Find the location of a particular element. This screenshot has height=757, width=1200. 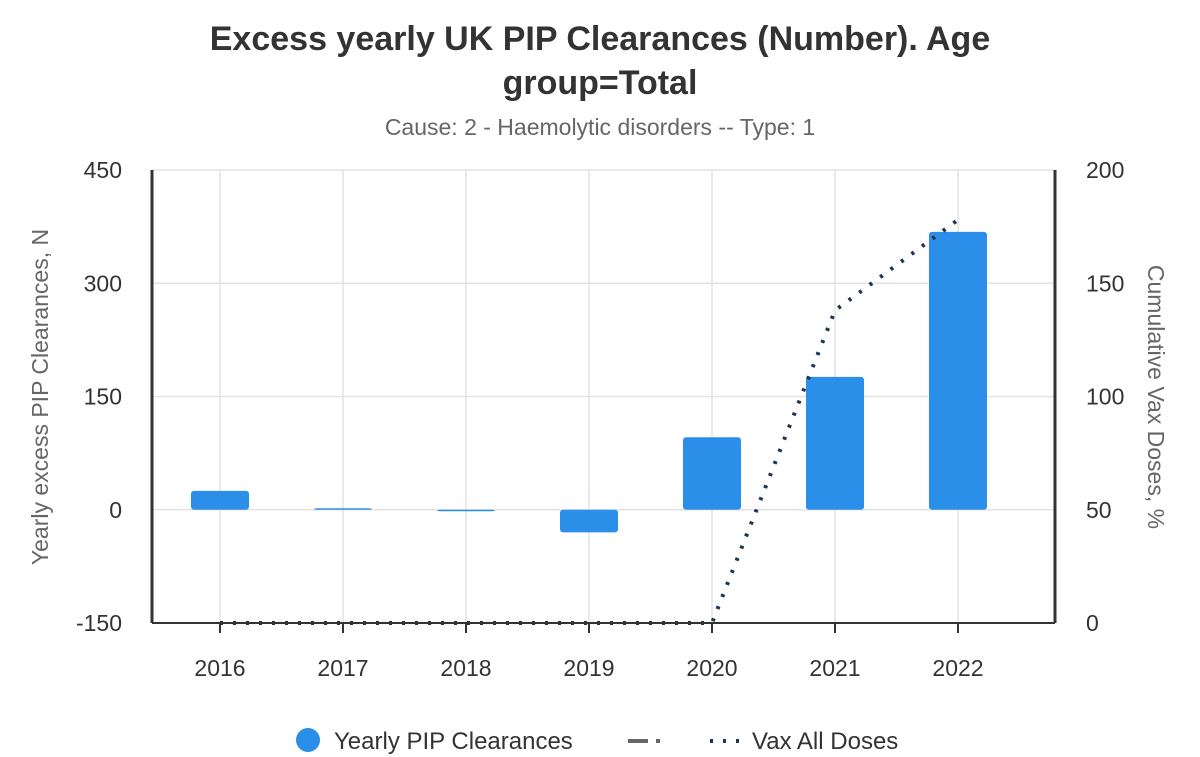

bar-2021 is located at coordinates (835, 443).